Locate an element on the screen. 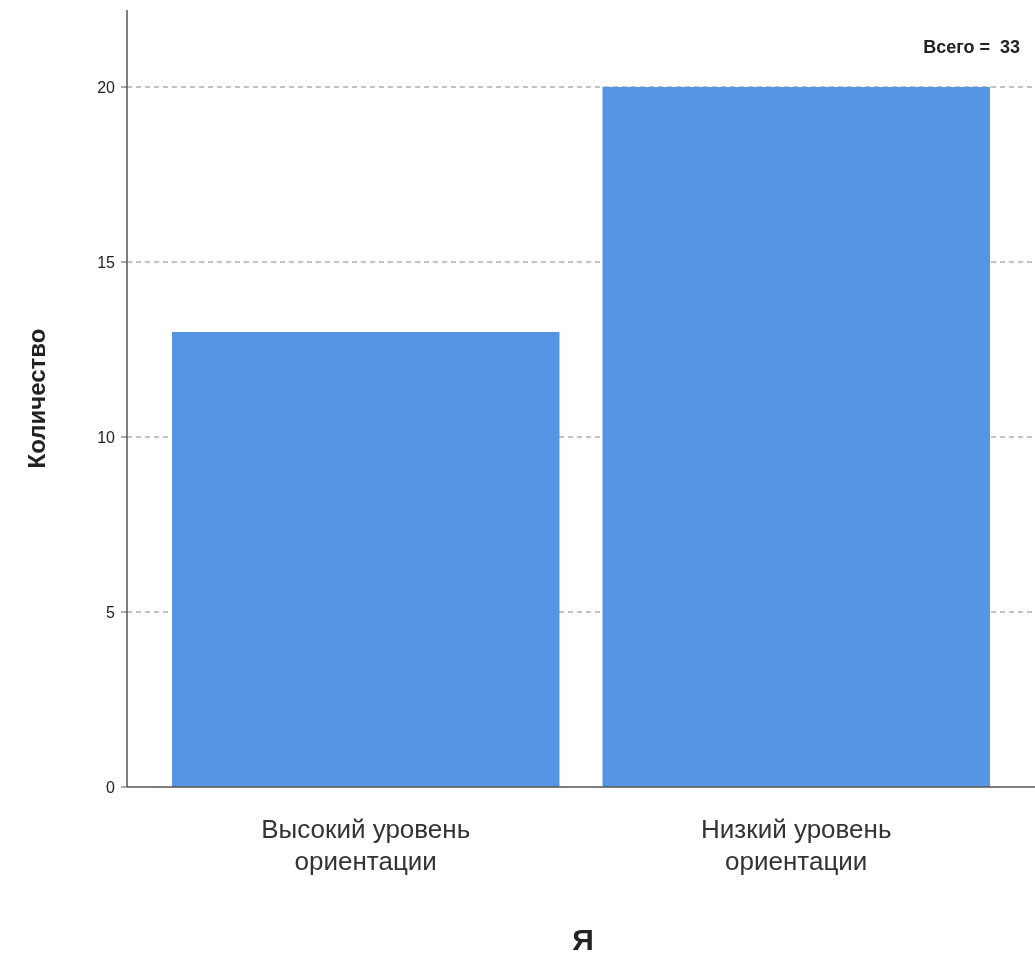 The width and height of the screenshot is (1035, 958). y-tick-label: 15 is located at coordinates (106, 262).